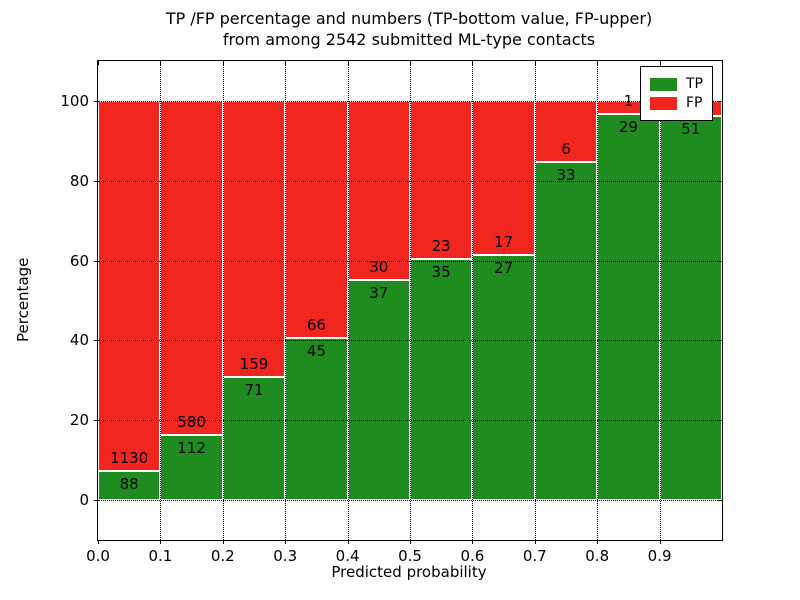 This screenshot has height=600, width=800. Describe the element at coordinates (379, 292) in the screenshot. I see `bar-label-tp: 37` at that location.